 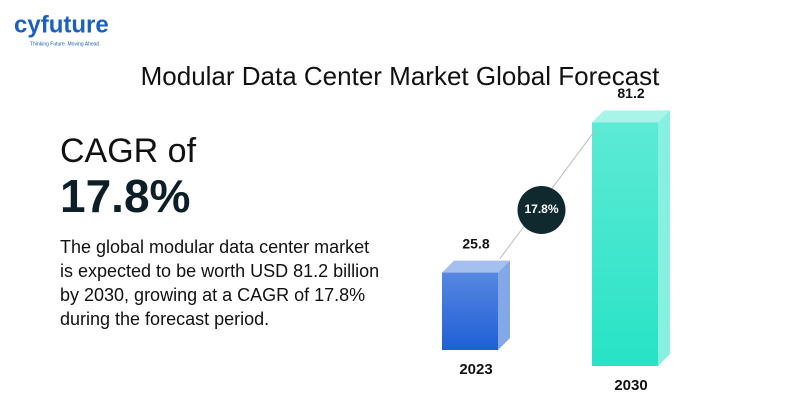 What do you see at coordinates (475, 243) in the screenshot?
I see `value-label: 25.8` at bounding box center [475, 243].